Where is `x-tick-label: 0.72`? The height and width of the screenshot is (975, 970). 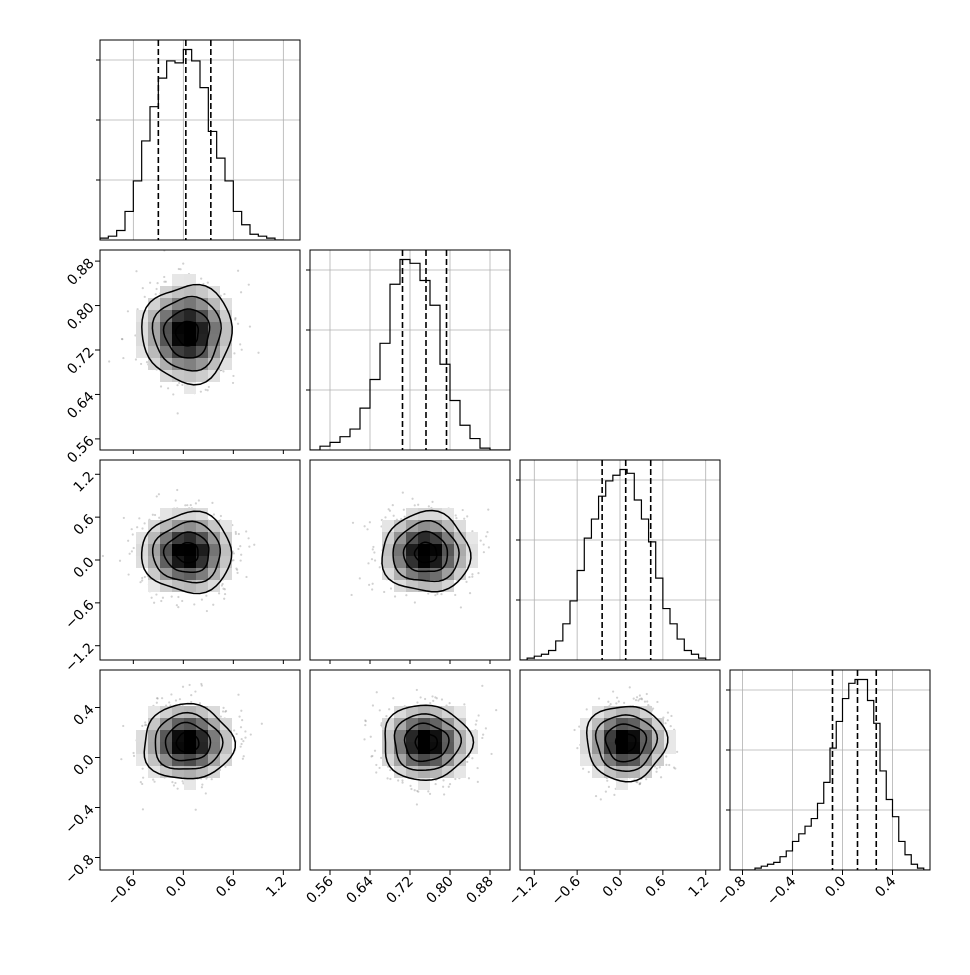
x-tick-label: 0.72 is located at coordinates (399, 890).